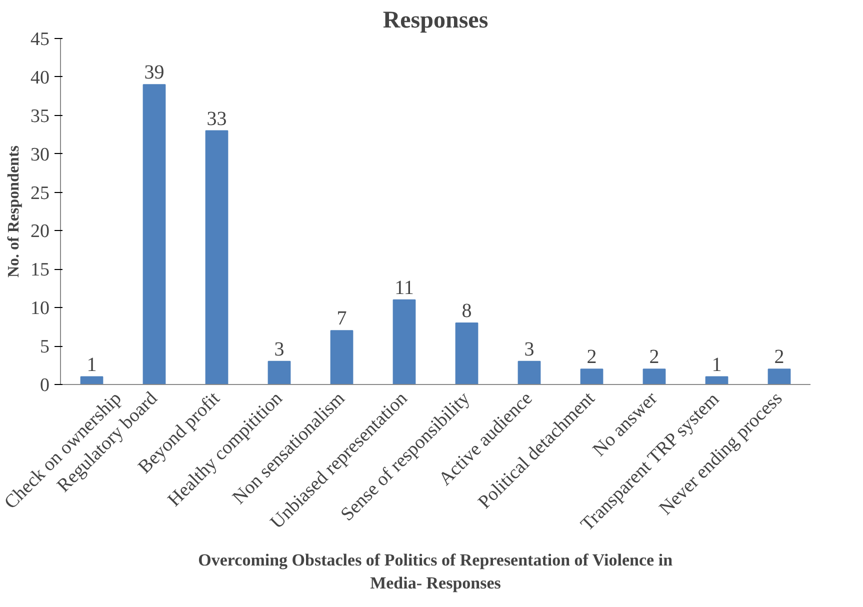  I want to click on x-axis-title: Overcoming Obstacles of Politics of Representation of Violence in Media- Responses, so click(436, 571).